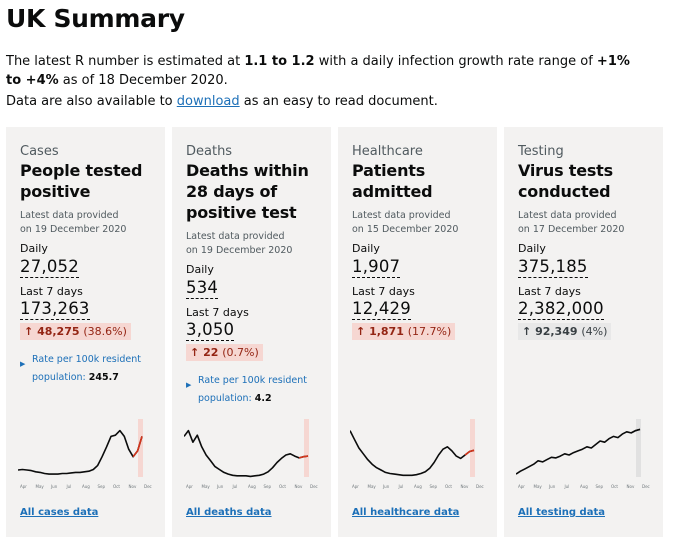 The height and width of the screenshot is (538, 680). I want to click on all-deaths-link: All deaths data, so click(229, 512).